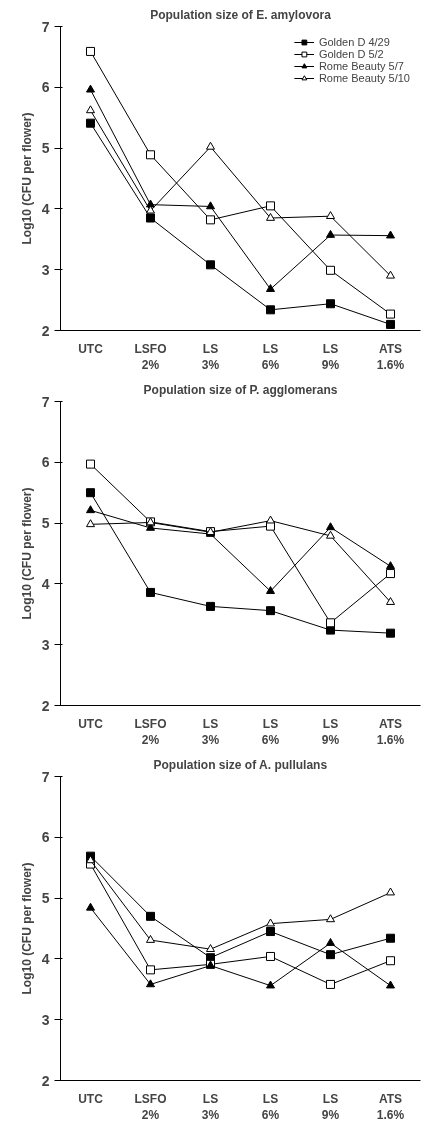  Describe the element at coordinates (241, 14) in the screenshot. I see `chart-title: Population size of E. amylovora` at that location.